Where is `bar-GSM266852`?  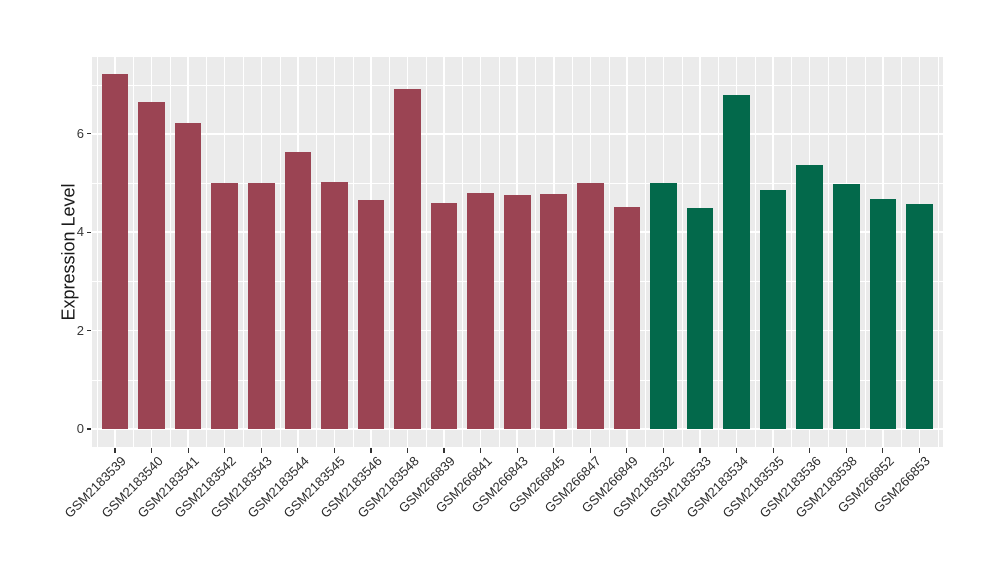
bar-GSM266852 is located at coordinates (883, 314).